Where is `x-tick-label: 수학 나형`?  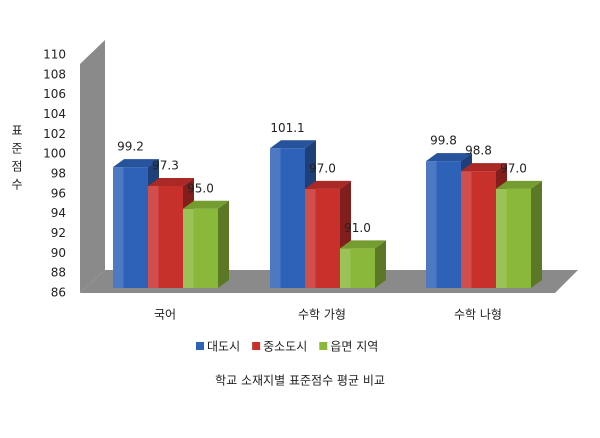 x-tick-label: 수학 나형 is located at coordinates (478, 315).